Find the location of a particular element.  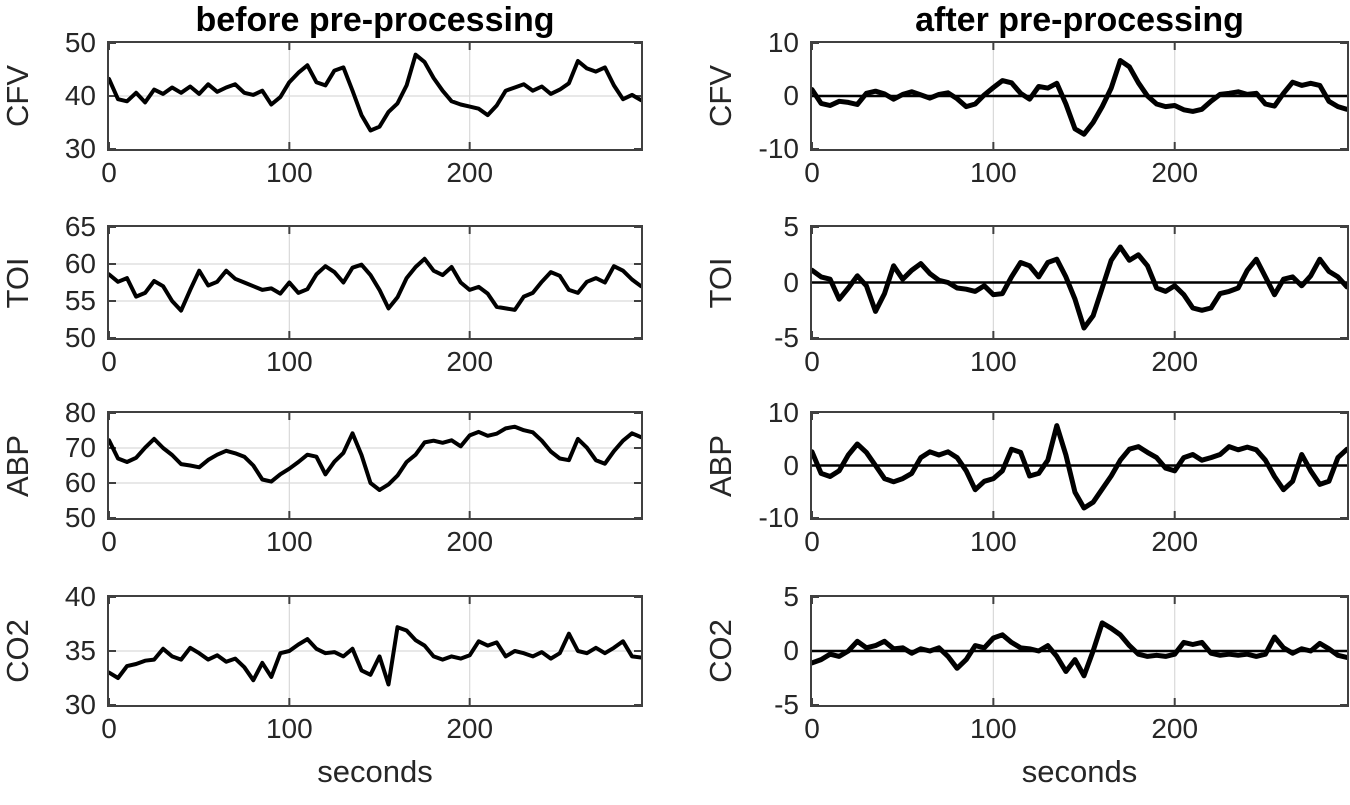

signal-line-toi-before is located at coordinates (375, 284).